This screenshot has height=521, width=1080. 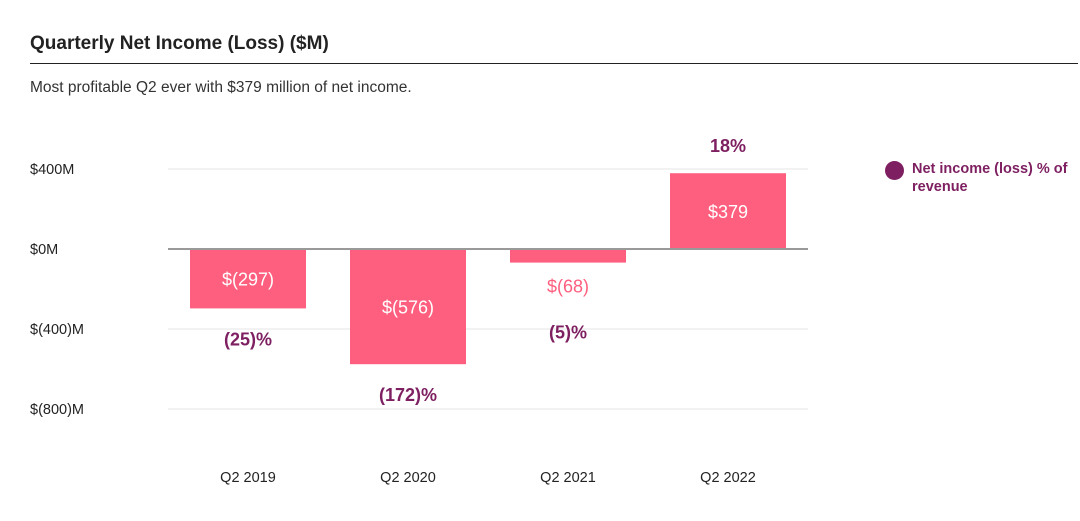 What do you see at coordinates (568, 478) in the screenshot?
I see `x-tick-label: Q2 2021` at bounding box center [568, 478].